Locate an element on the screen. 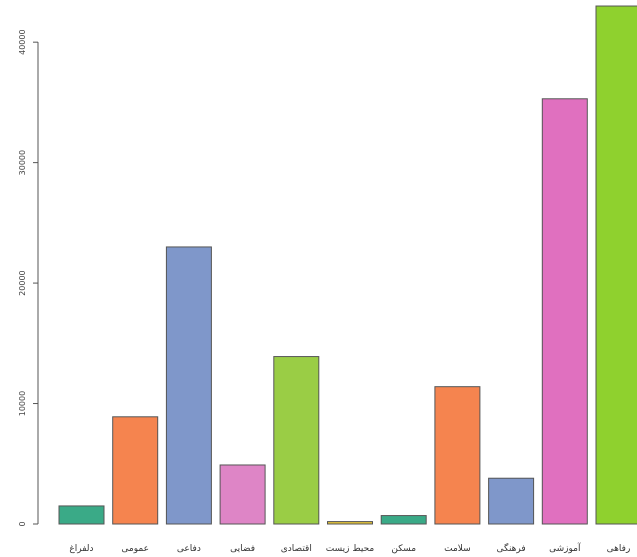 This screenshot has height=557, width=637. x-tick-label: محیط زیست is located at coordinates (350, 549).